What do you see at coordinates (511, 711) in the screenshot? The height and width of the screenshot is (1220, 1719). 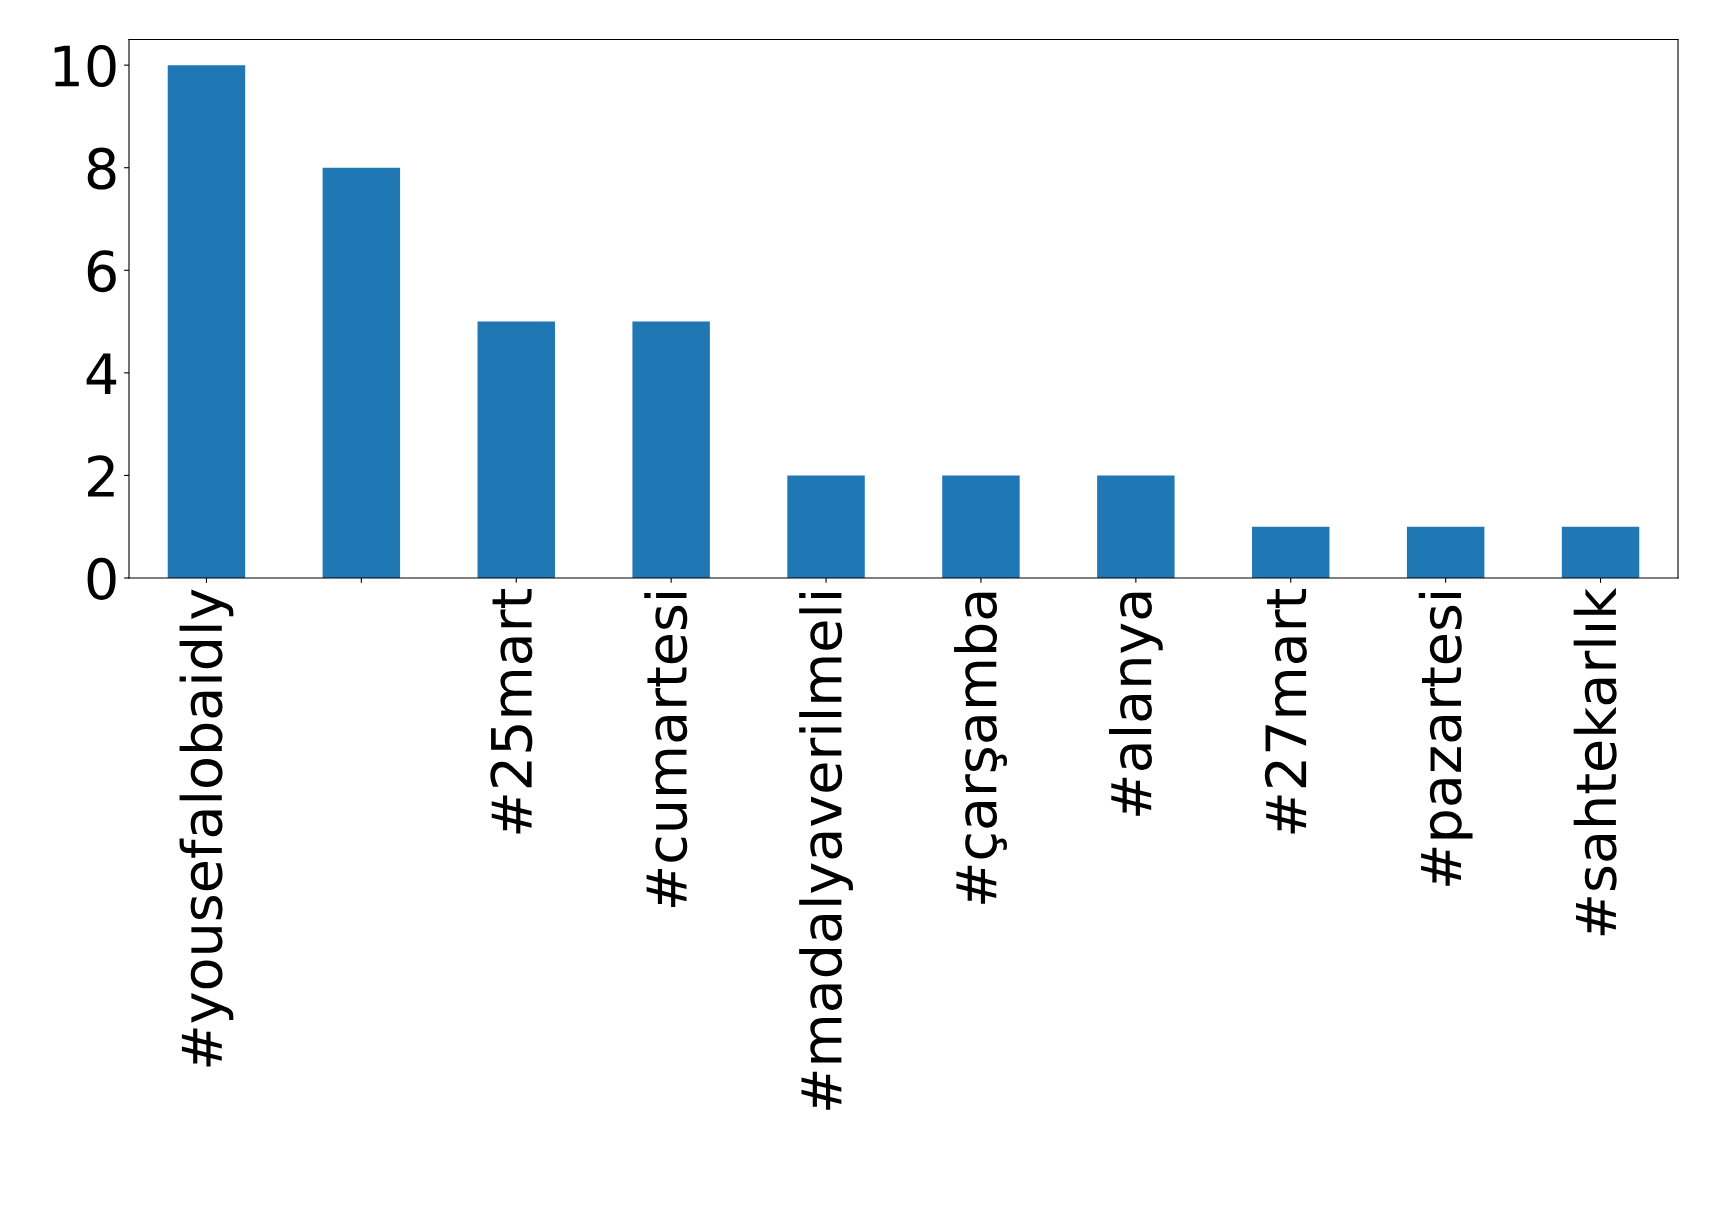 I see `x-tick-label: #25mart` at bounding box center [511, 711].